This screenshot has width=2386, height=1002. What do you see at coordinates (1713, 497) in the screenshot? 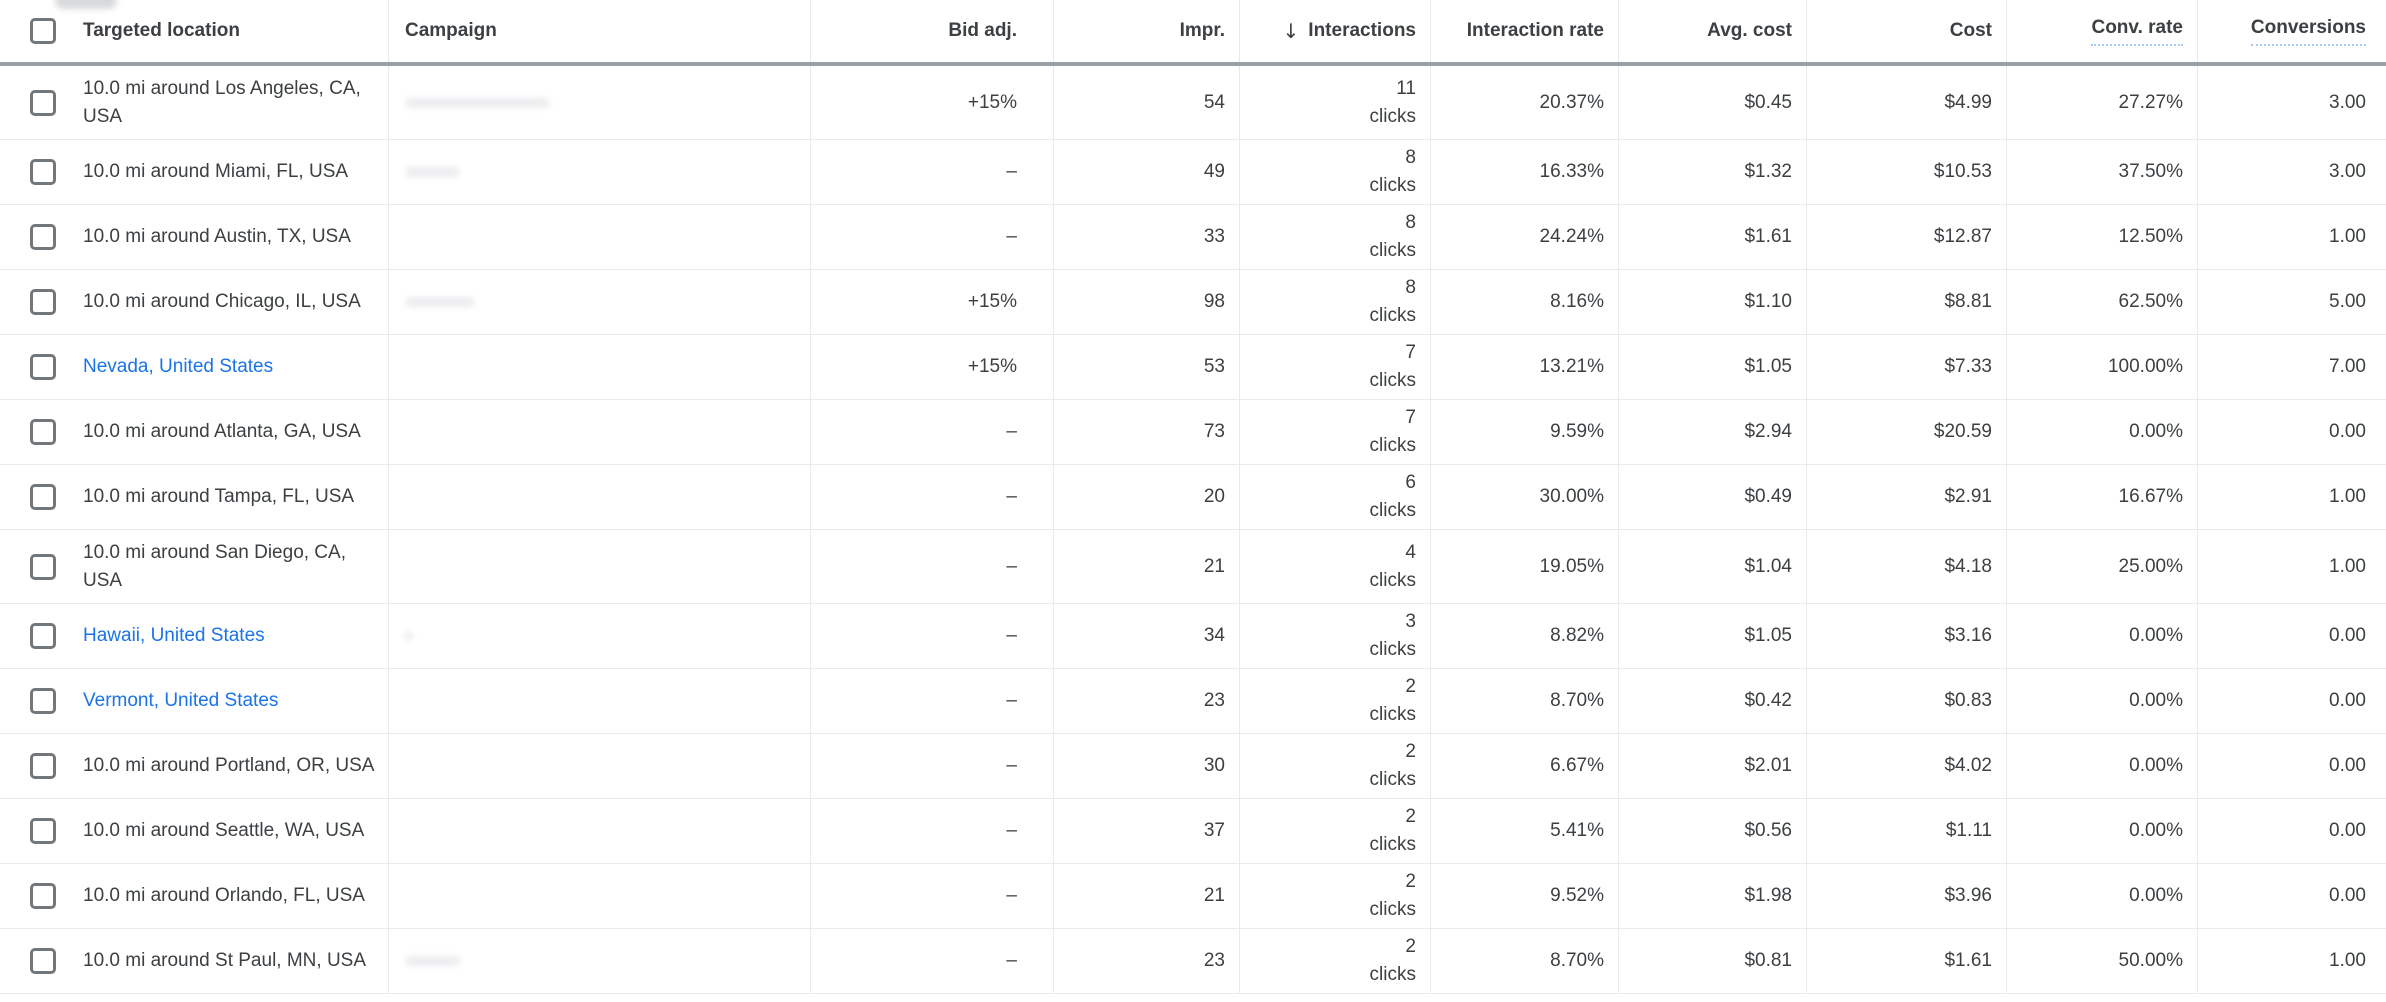
I see `avg-cost-value: $0.49` at bounding box center [1713, 497].